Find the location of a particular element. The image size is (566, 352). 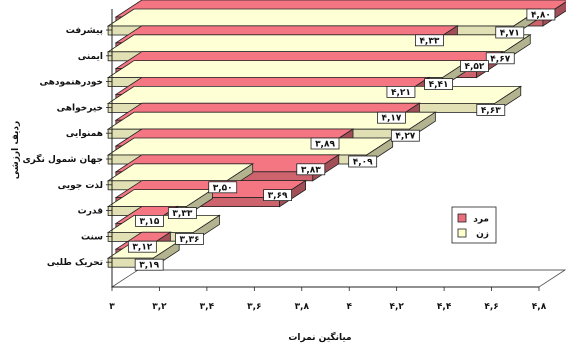

svg-text: ۳,۸۹ is located at coordinates (325, 145).